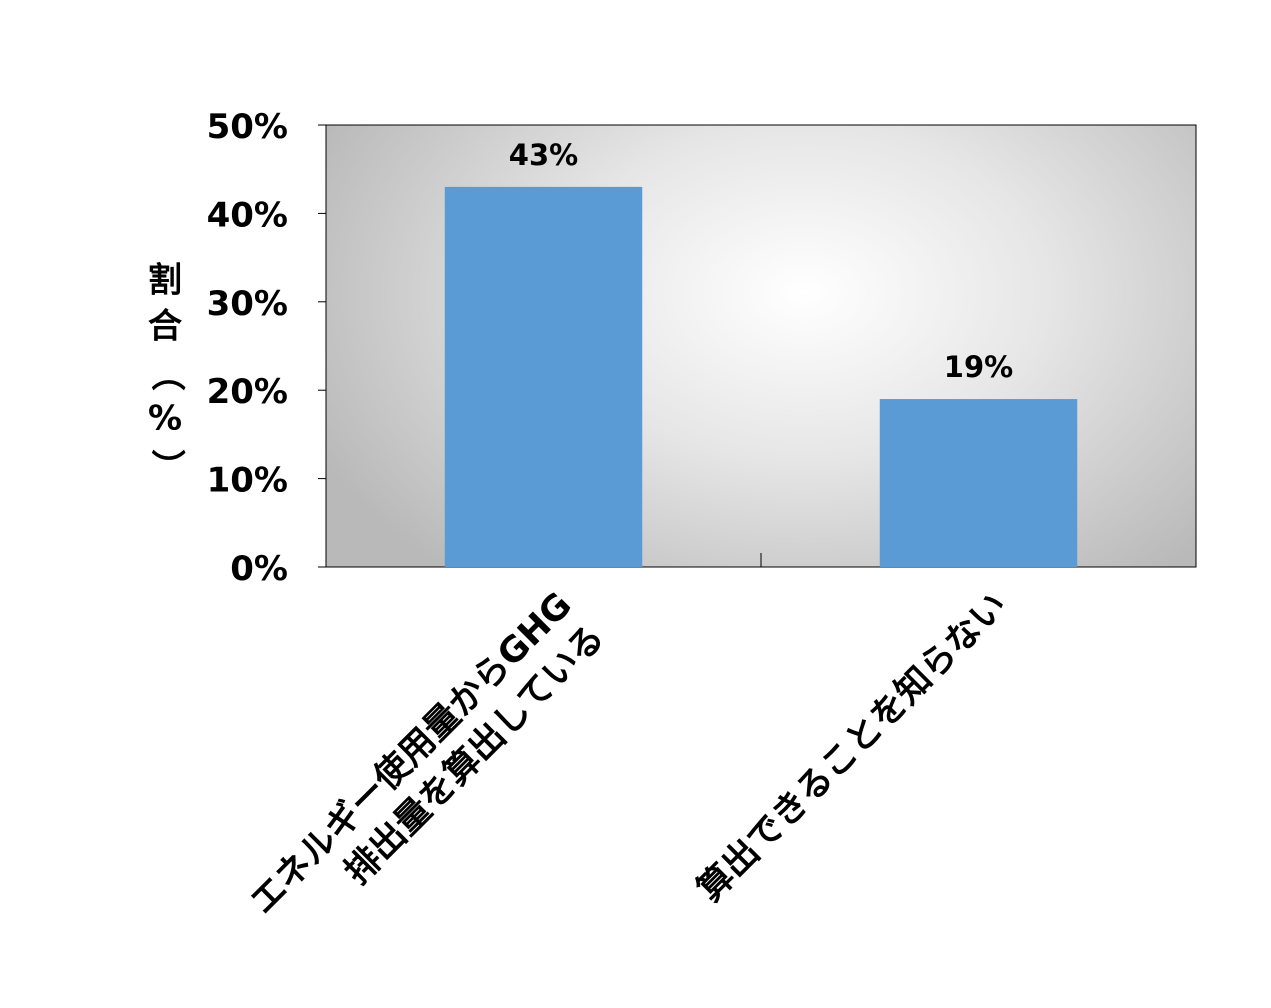 The width and height of the screenshot is (1271, 1008). What do you see at coordinates (247, 304) in the screenshot?
I see `y-tick-label: 30%` at bounding box center [247, 304].